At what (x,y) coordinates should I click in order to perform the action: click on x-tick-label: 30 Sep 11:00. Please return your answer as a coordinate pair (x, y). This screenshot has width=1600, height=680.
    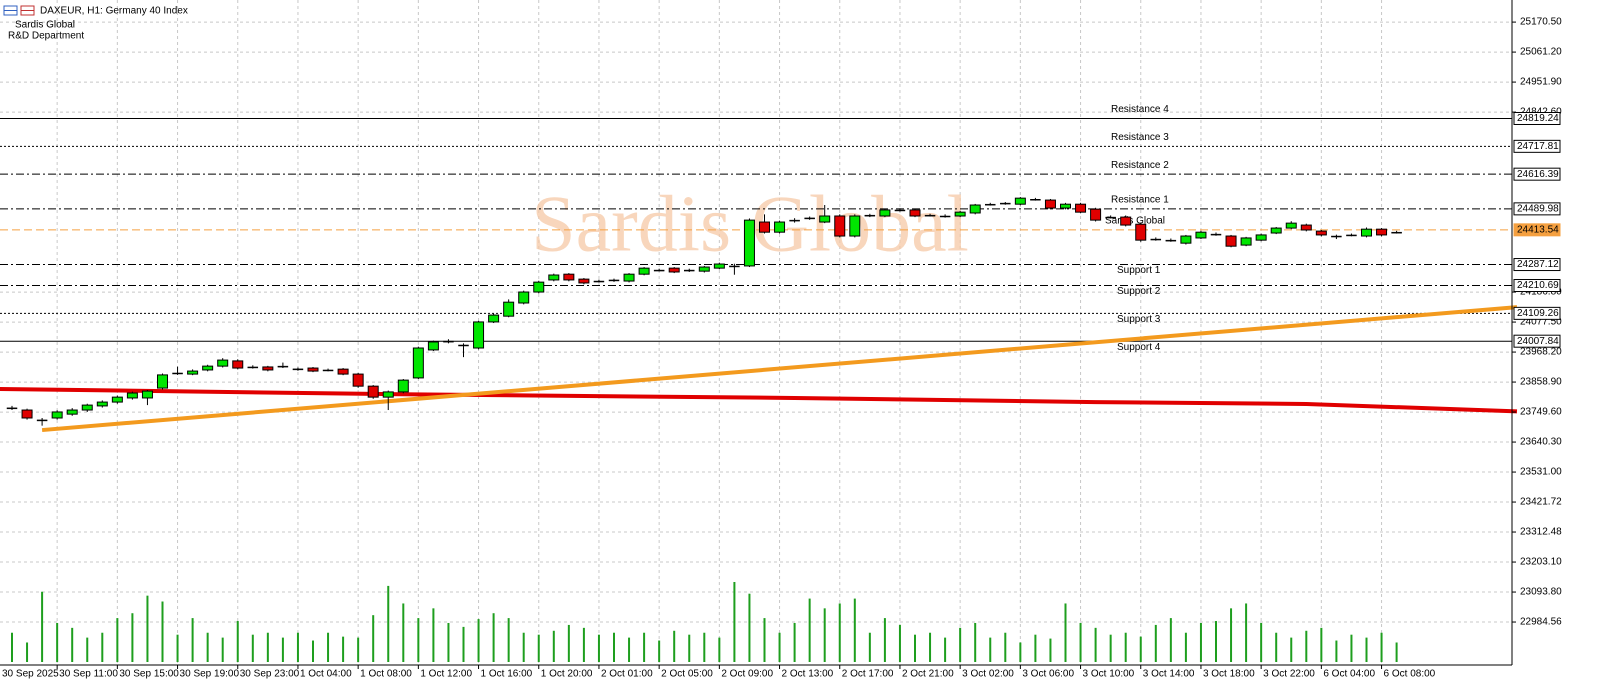
    Looking at the image, I should click on (88, 674).